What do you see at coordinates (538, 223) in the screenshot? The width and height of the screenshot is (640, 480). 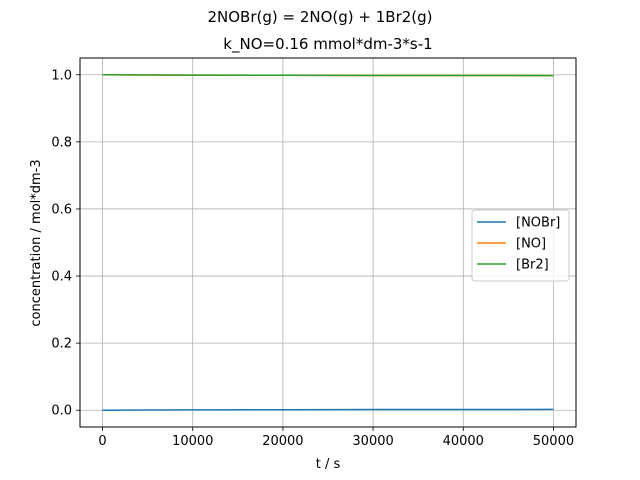 I see `legend-label-nobr: [NOBr]` at bounding box center [538, 223].